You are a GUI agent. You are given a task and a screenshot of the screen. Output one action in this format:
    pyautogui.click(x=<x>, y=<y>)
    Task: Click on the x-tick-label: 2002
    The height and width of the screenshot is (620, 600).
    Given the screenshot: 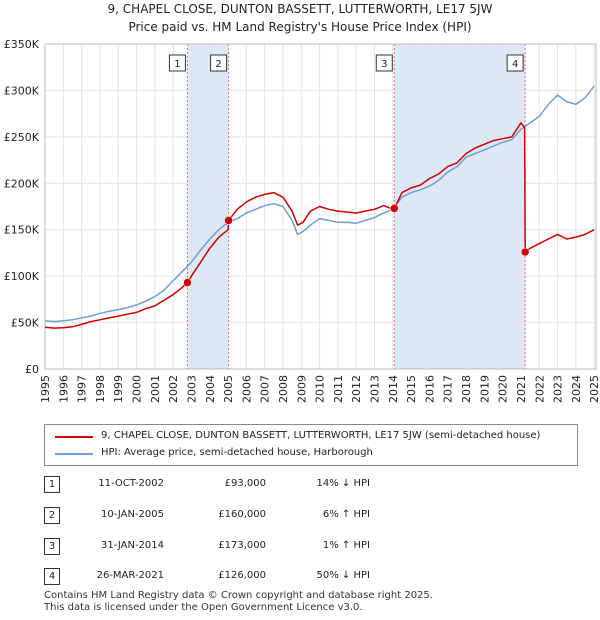 What is the action you would take?
    pyautogui.click(x=173, y=389)
    